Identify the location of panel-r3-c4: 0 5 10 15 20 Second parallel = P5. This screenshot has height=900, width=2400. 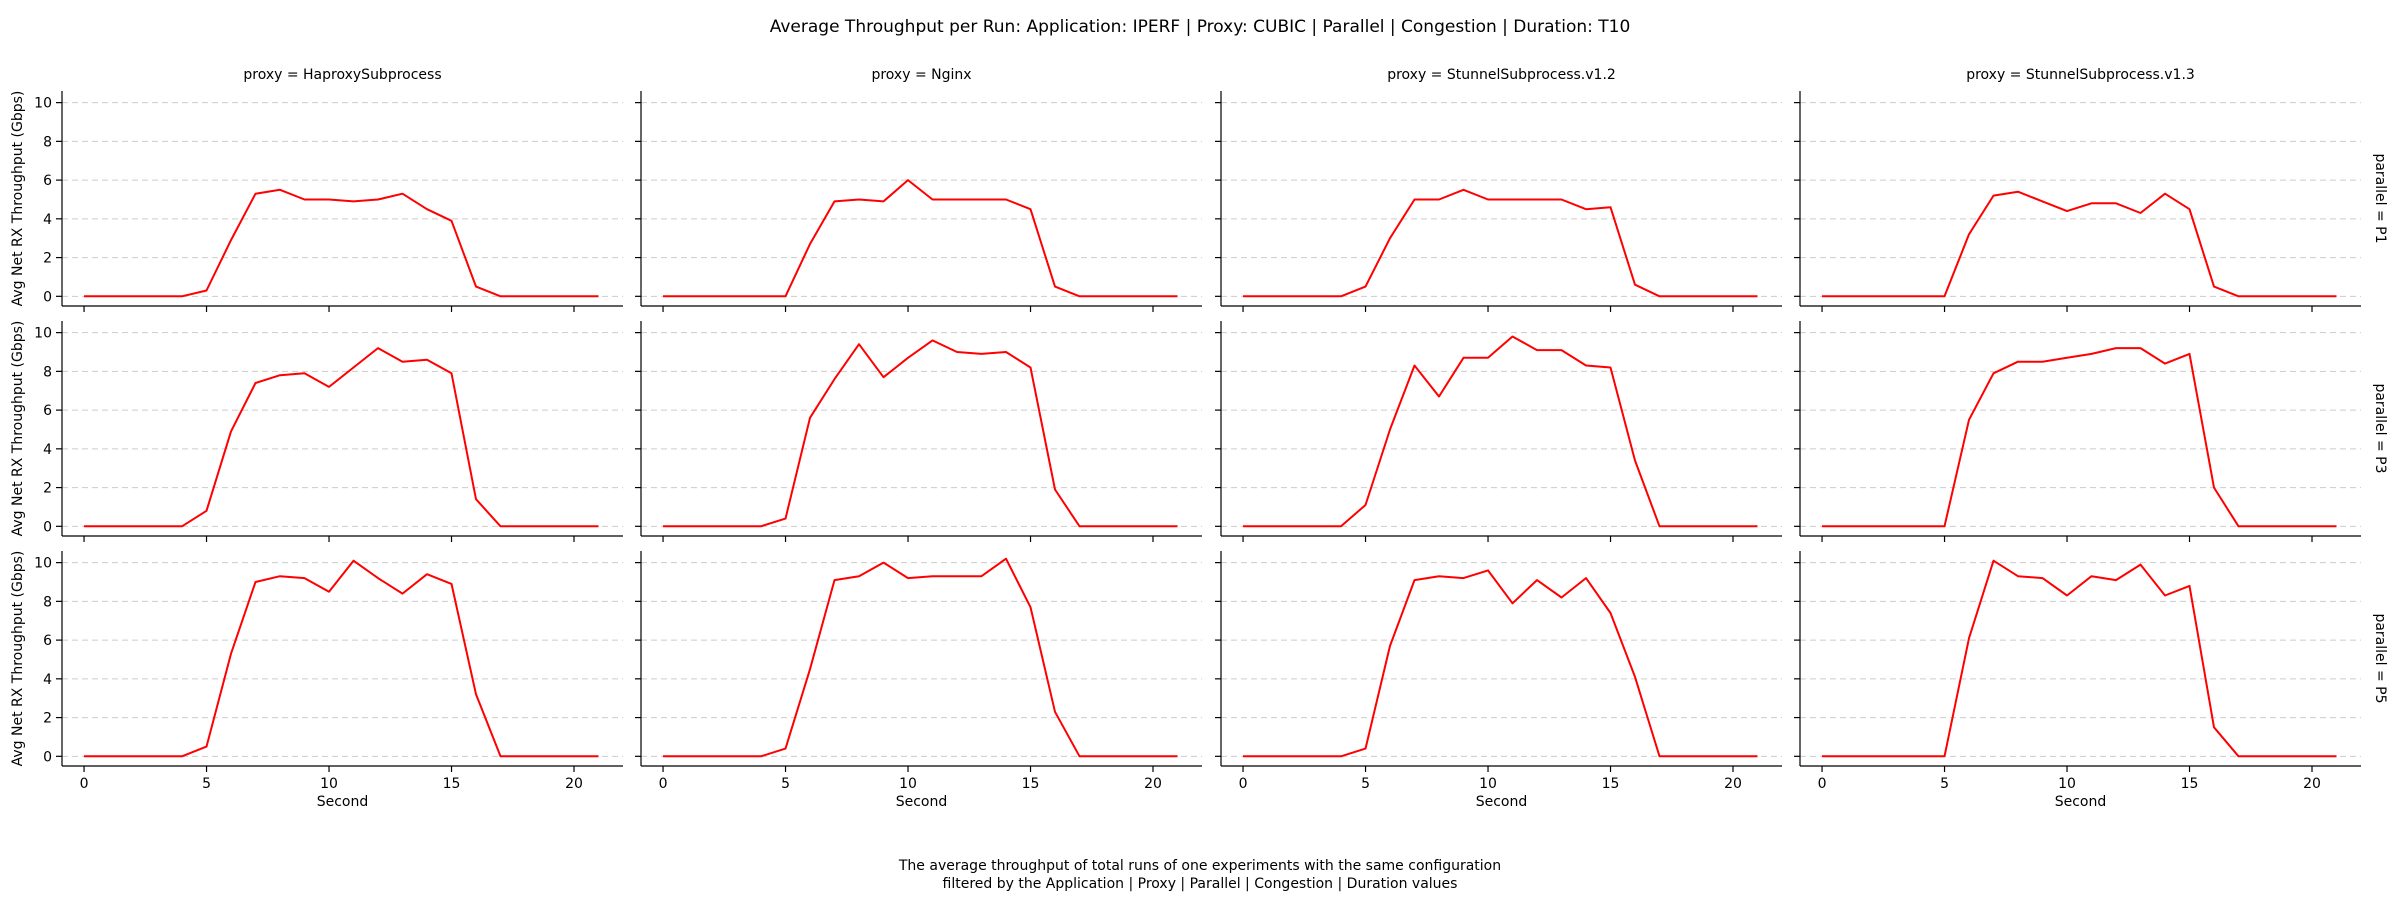
(2091, 680).